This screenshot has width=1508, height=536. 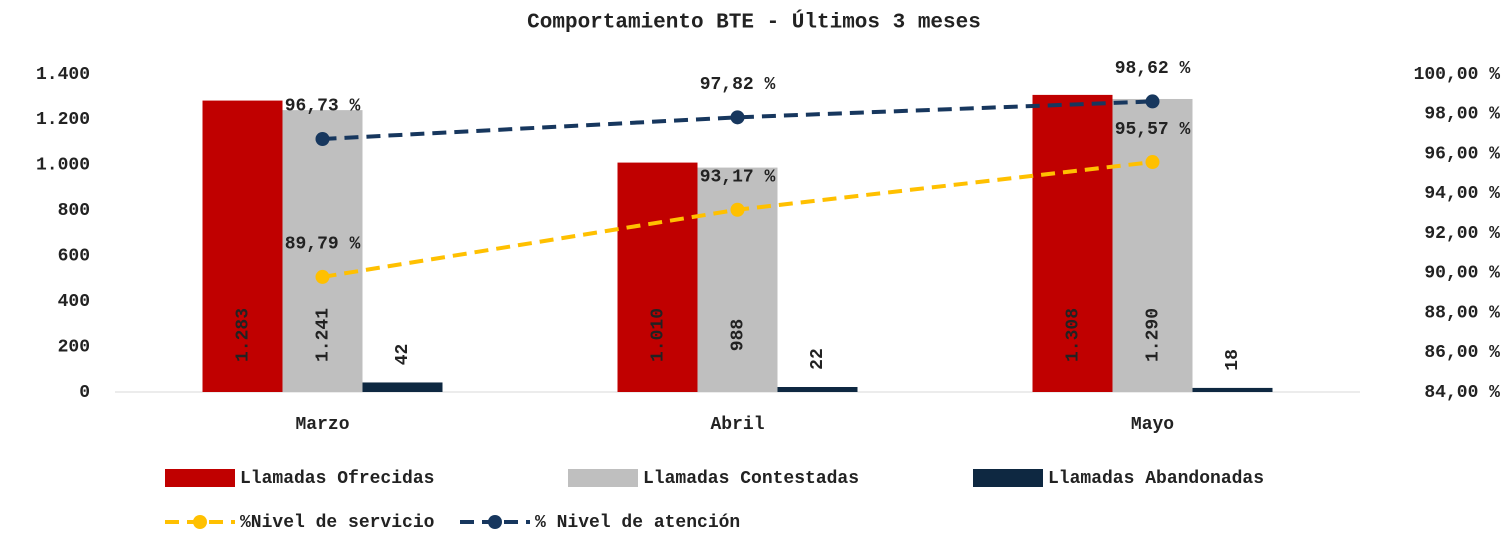 I want to click on y-tick-label: 600, so click(x=74, y=256).